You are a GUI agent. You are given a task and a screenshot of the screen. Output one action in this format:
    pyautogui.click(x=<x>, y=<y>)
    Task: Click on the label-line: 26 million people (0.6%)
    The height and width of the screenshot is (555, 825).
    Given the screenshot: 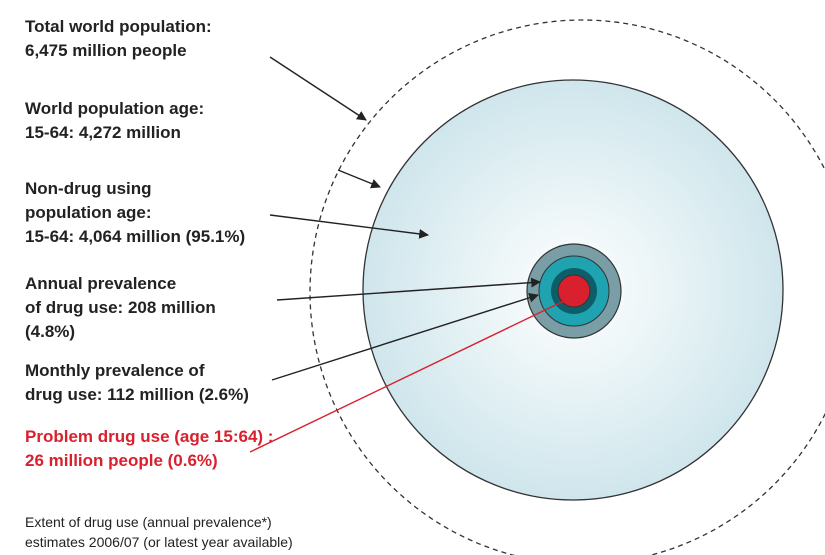 What is the action you would take?
    pyautogui.click(x=121, y=460)
    